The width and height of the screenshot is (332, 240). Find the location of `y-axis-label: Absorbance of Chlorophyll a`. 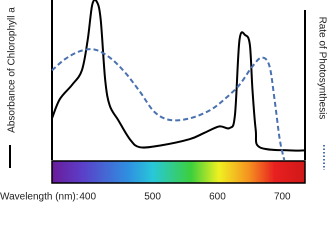

y-axis-label: Absorbance of Chlorophyll a is located at coordinates (12, 70).